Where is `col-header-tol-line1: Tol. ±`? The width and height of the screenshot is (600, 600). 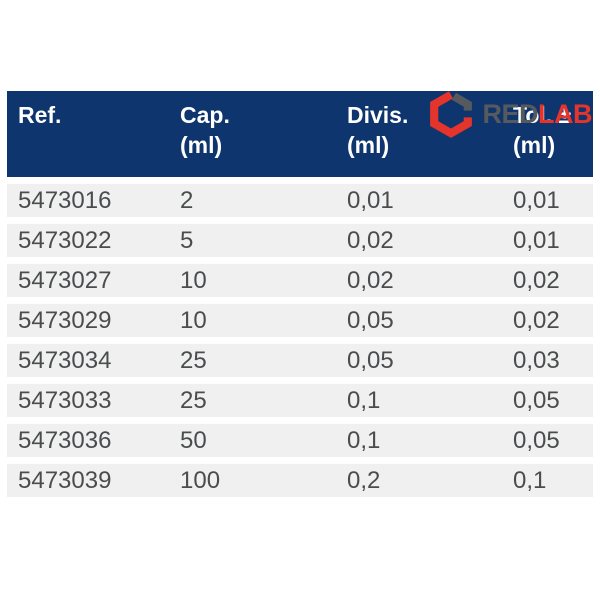
col-header-tol-line1: Tol. ± is located at coordinates (542, 115).